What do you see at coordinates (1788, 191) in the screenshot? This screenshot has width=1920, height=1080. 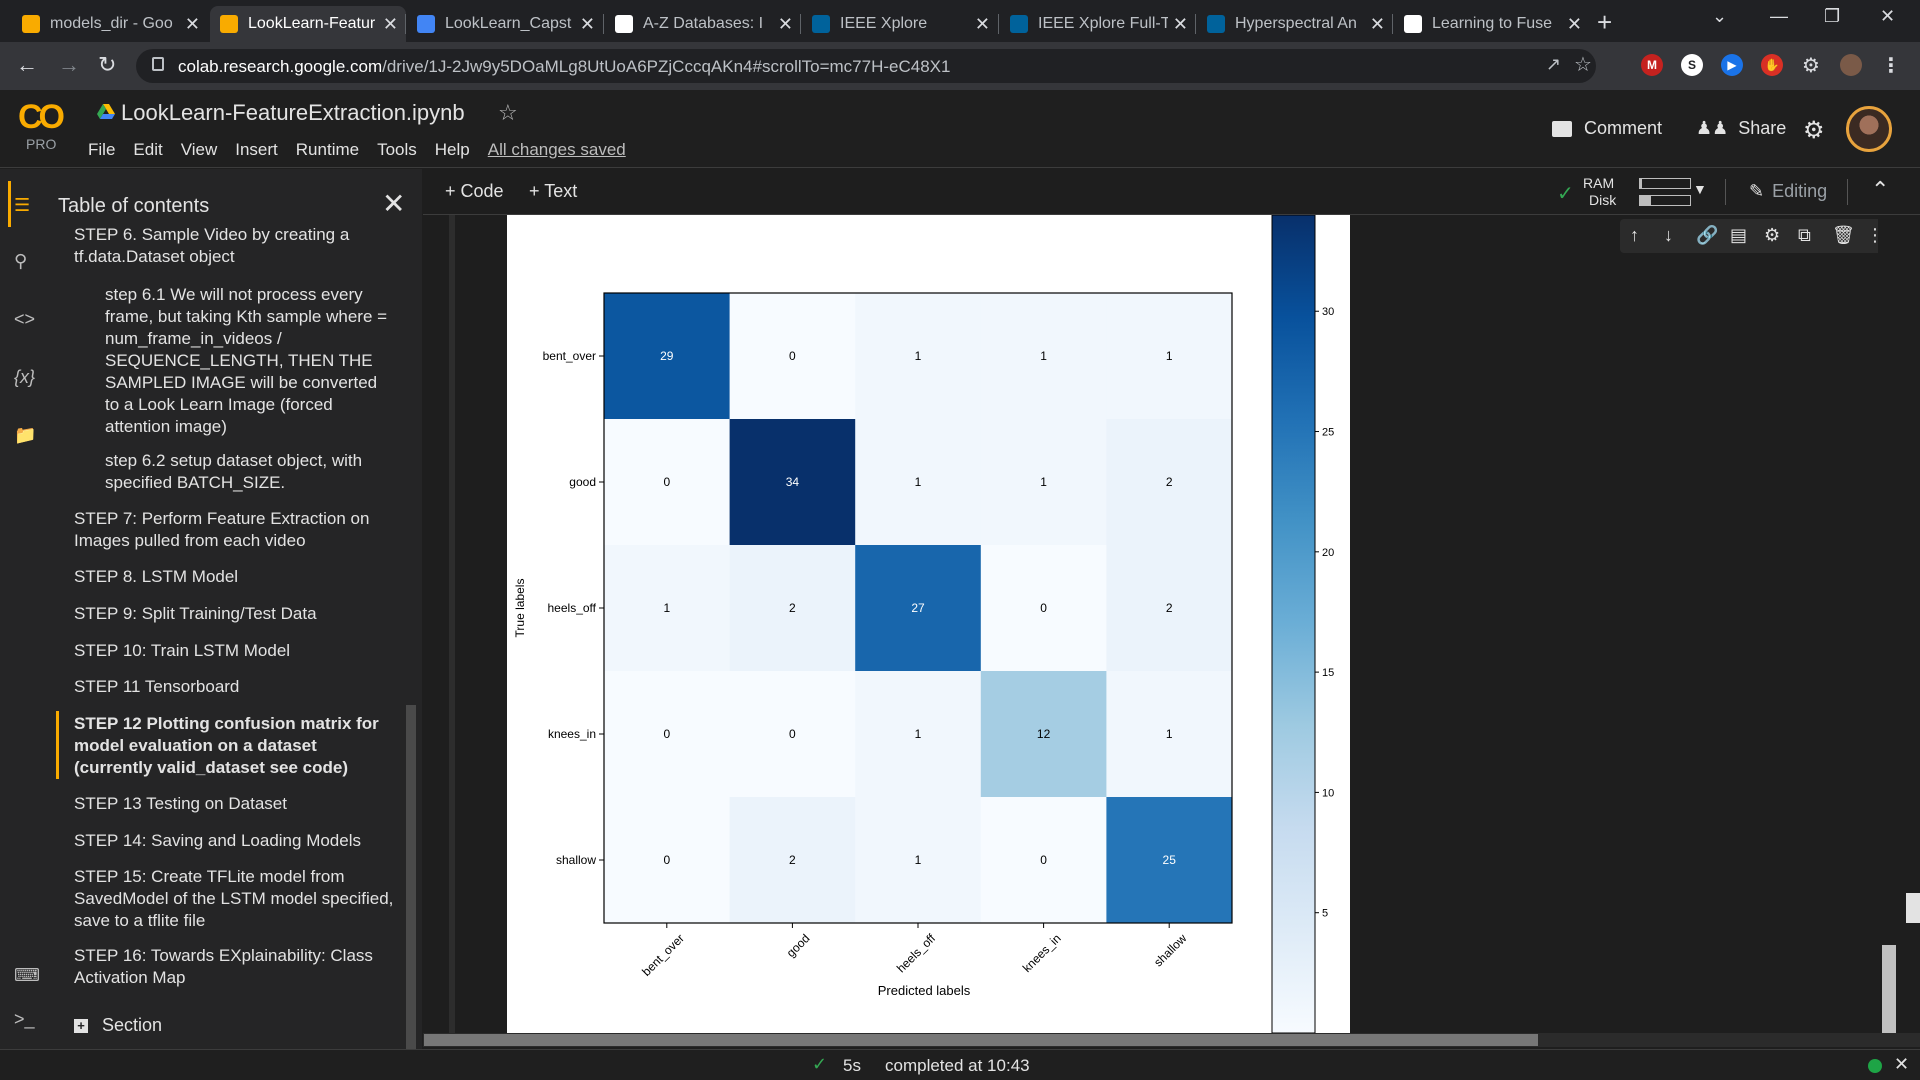 I see `editing-mode-button: ✎ Editing` at bounding box center [1788, 191].